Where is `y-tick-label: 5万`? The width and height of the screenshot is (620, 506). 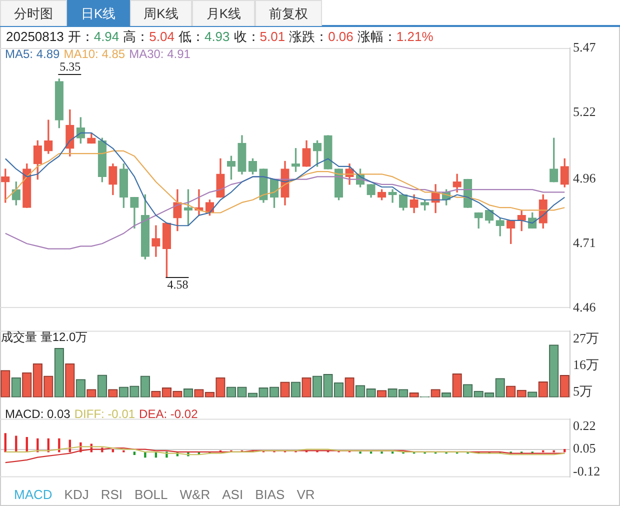
y-tick-label: 5万 is located at coordinates (582, 391).